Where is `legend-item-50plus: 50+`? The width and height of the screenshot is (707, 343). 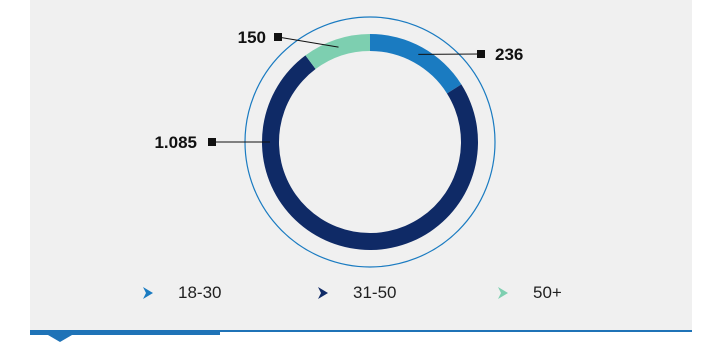 legend-item-50plus: 50+ is located at coordinates (528, 293).